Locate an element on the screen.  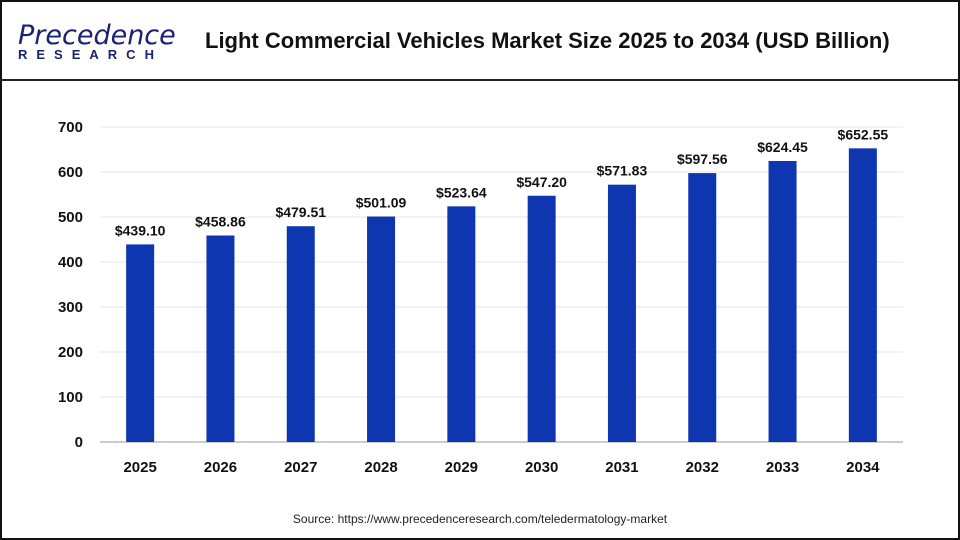
logo-text: Precedence is located at coordinates (97, 35).